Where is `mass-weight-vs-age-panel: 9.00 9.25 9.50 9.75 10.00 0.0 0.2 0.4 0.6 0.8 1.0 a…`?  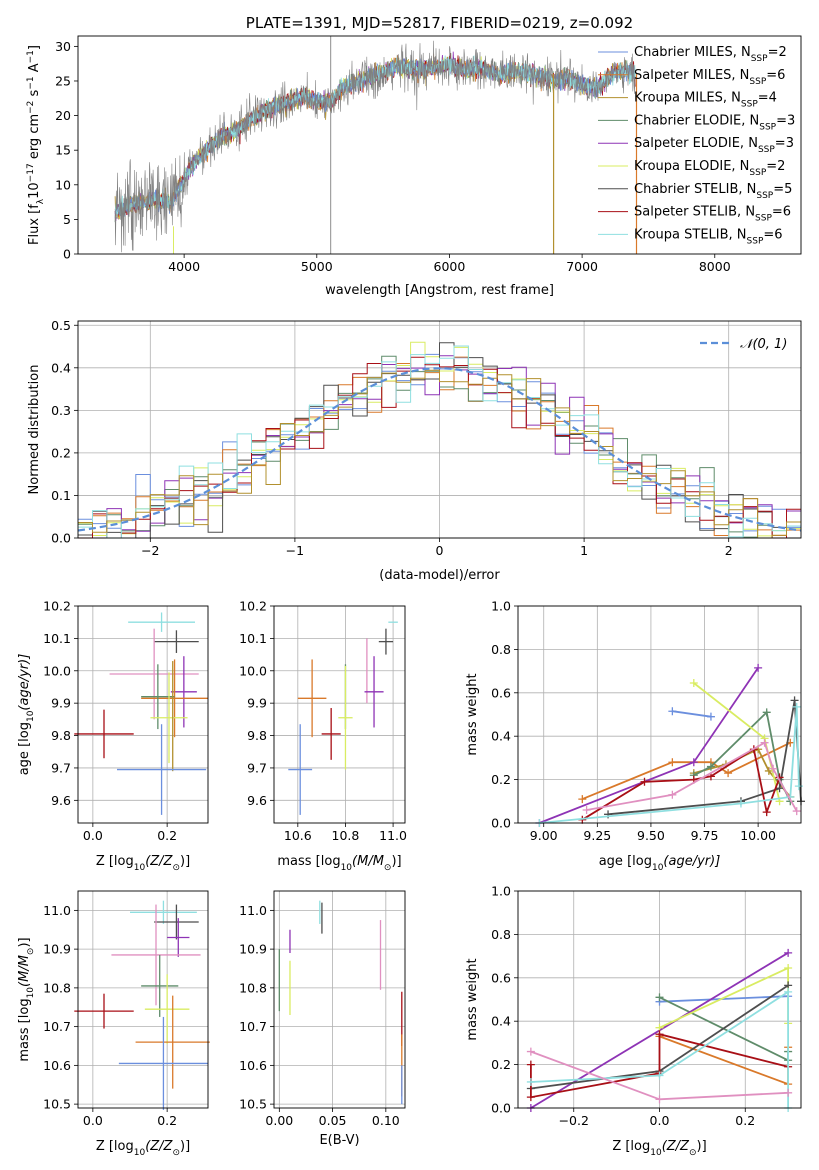
mass-weight-vs-age-panel: 9.00 9.25 9.50 9.75 10.00 0.0 0.2 0.4 0.6 0.8 1.0 a… is located at coordinates (635, 736).